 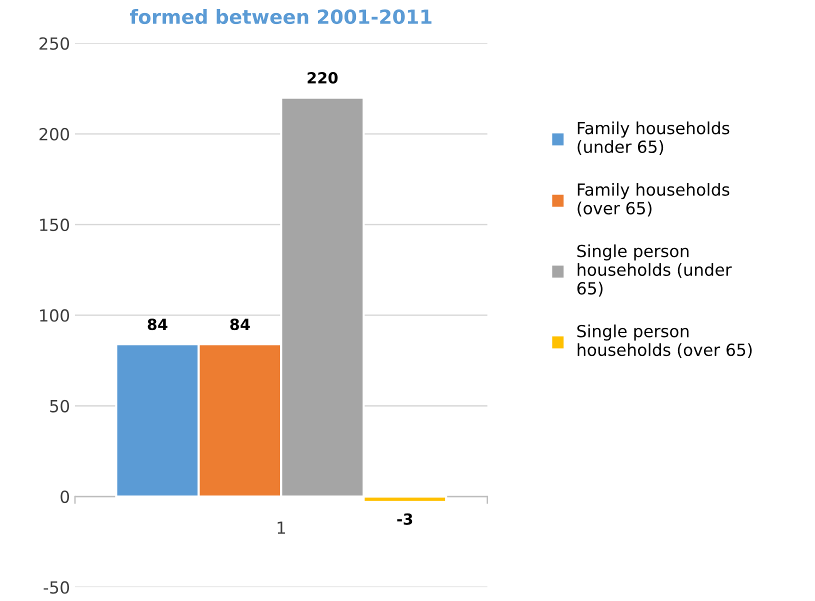 I want to click on y-tick-label: -50, so click(x=57, y=587).